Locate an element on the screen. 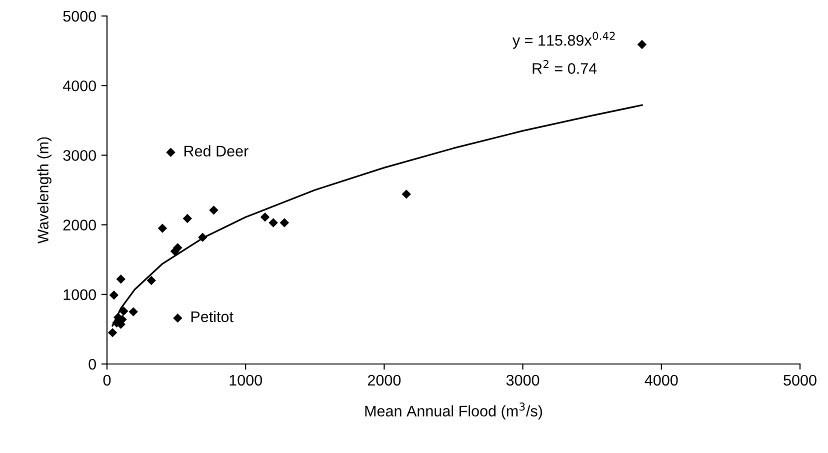 The width and height of the screenshot is (828, 453). annotation: y = 115.89x$^{0.42}$ is located at coordinates (563, 40).